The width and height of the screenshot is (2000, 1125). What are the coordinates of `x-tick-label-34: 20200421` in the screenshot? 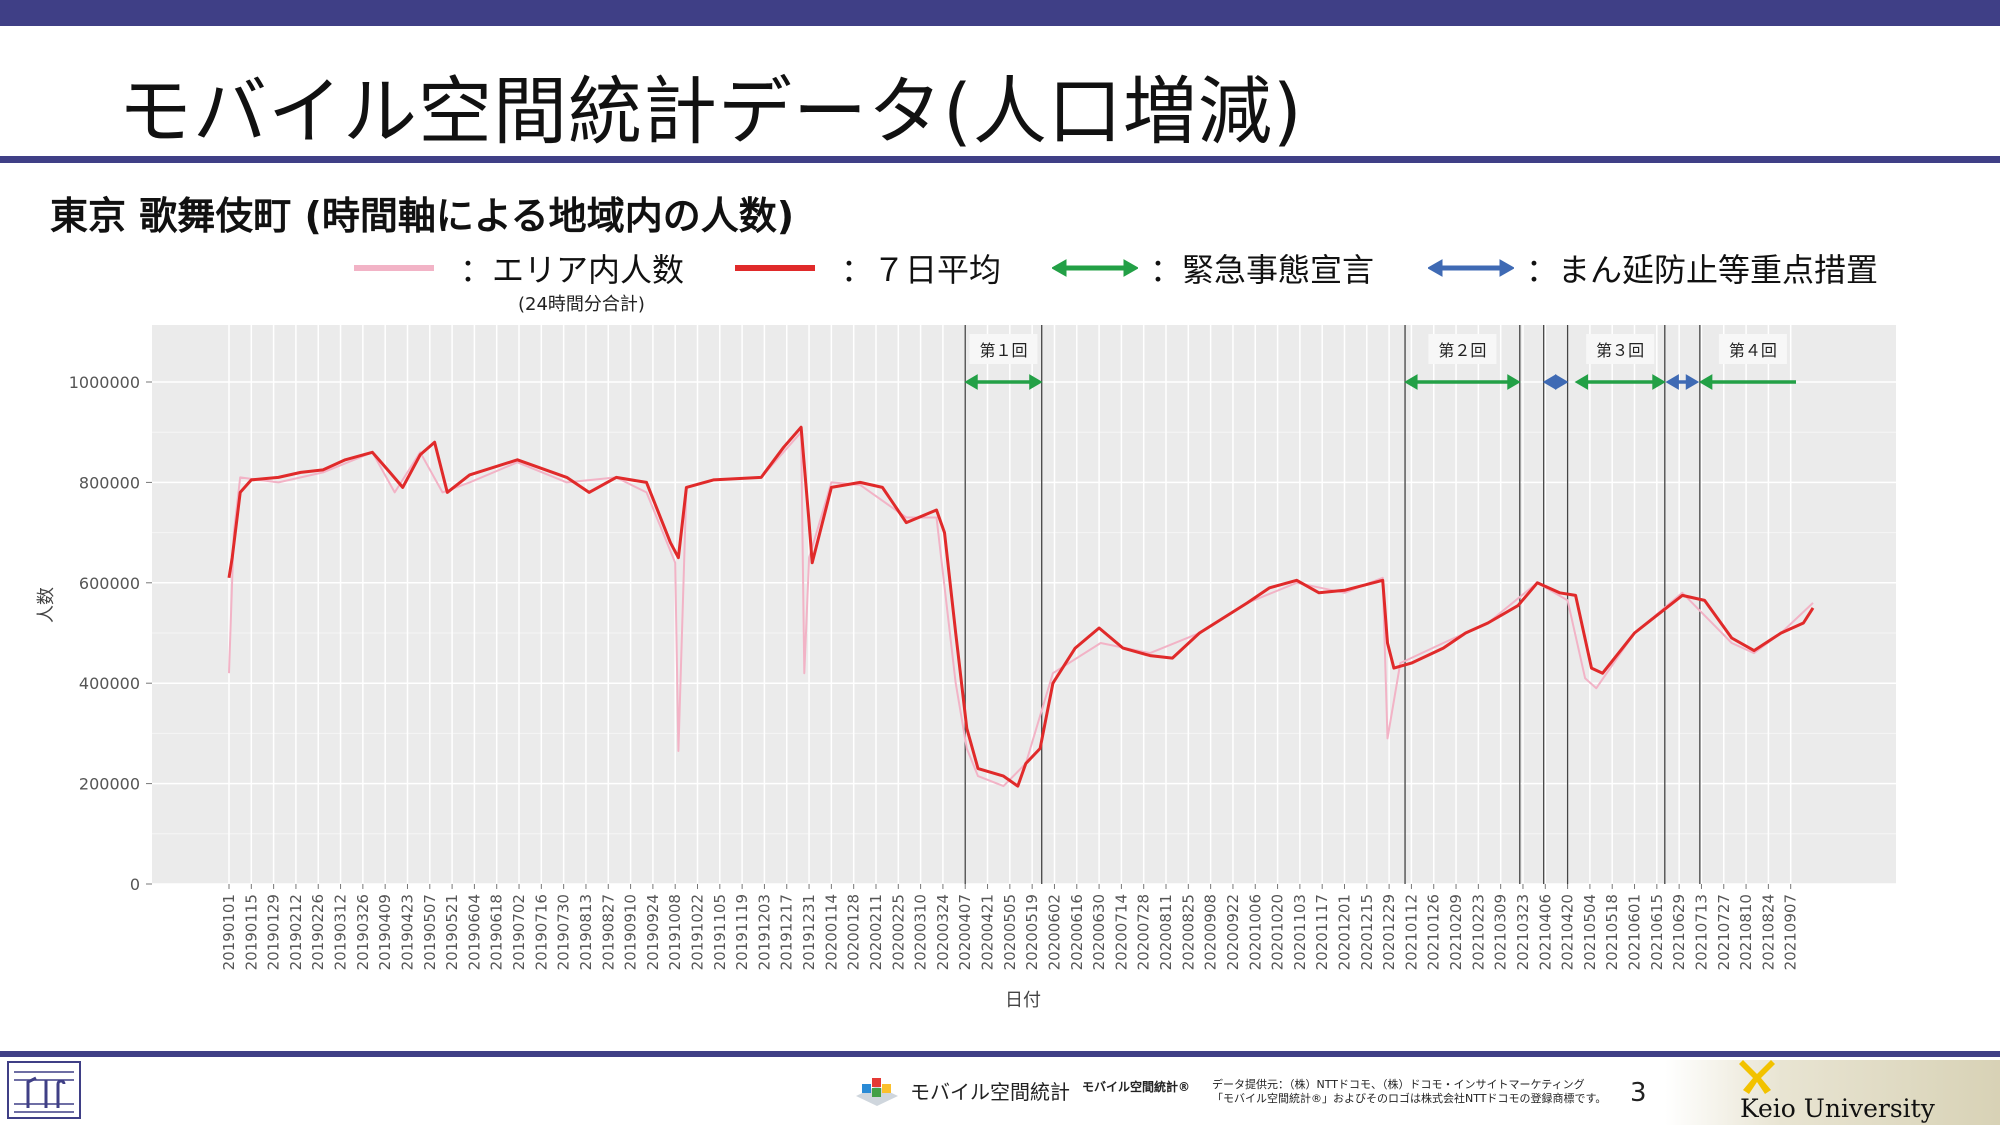 It's located at (988, 932).